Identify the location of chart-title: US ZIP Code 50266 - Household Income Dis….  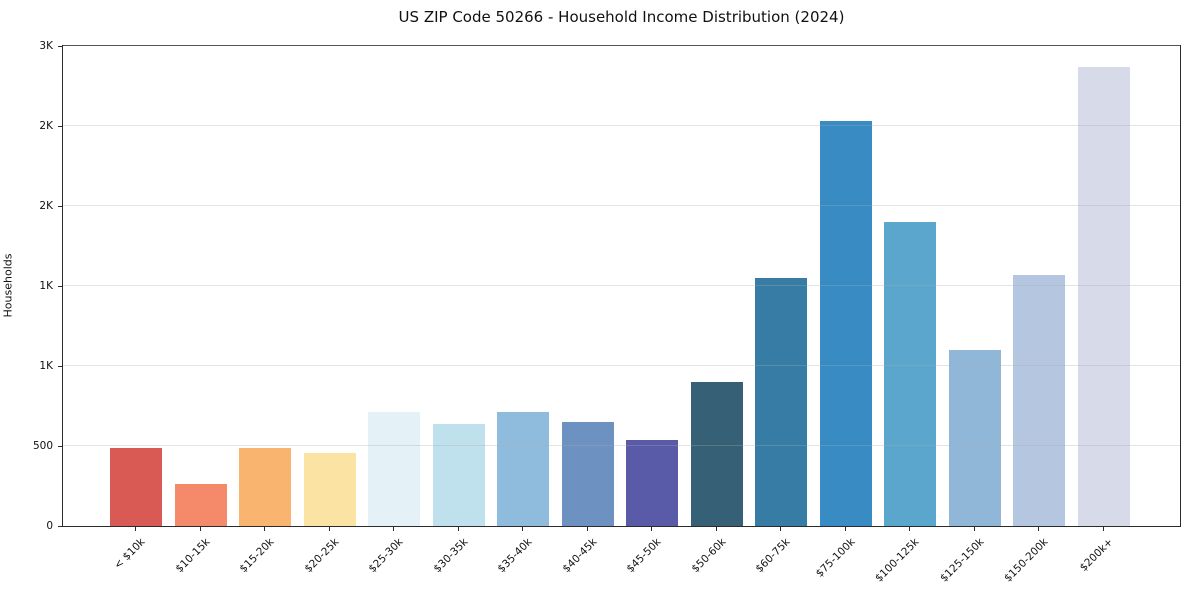
(621, 17).